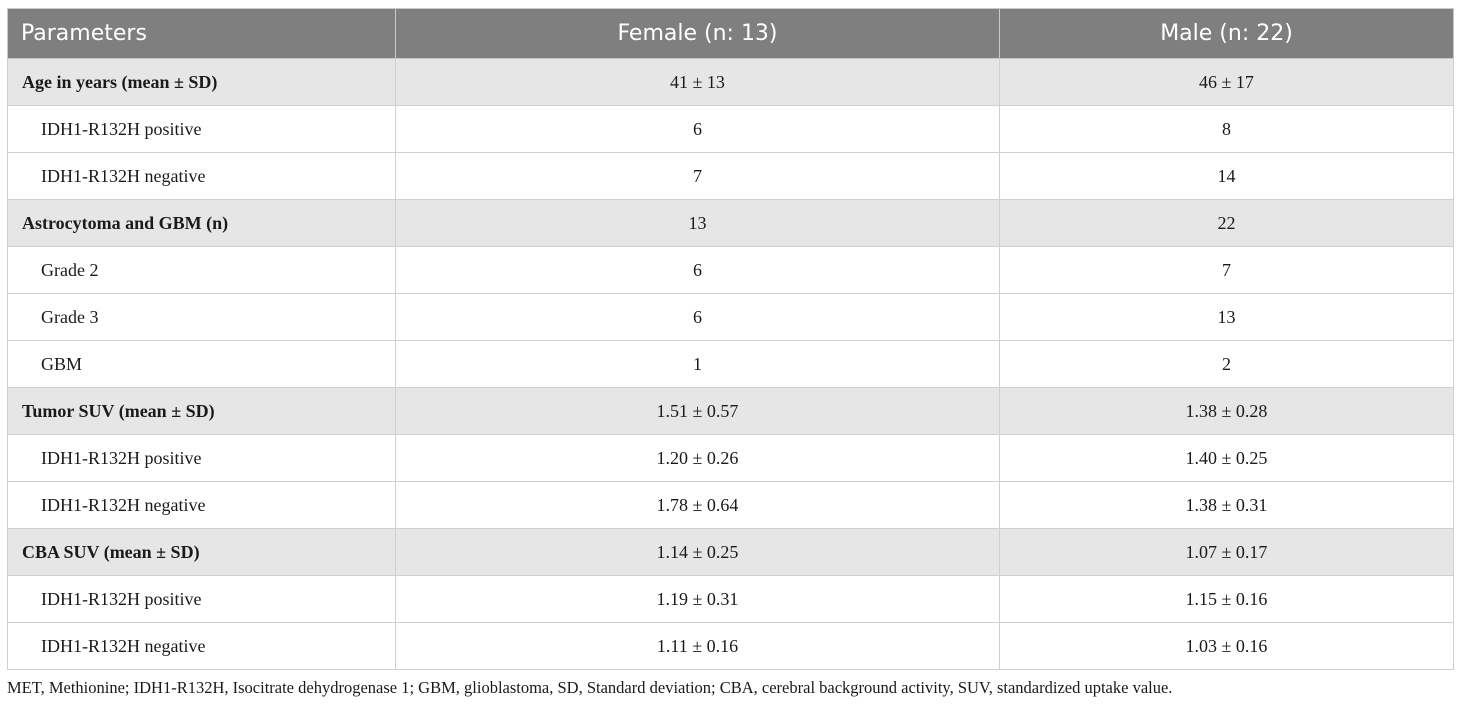 Image resolution: width=1460 pixels, height=706 pixels. Describe the element at coordinates (1226, 82) in the screenshot. I see `male-value-cell: 46 ± 17` at that location.